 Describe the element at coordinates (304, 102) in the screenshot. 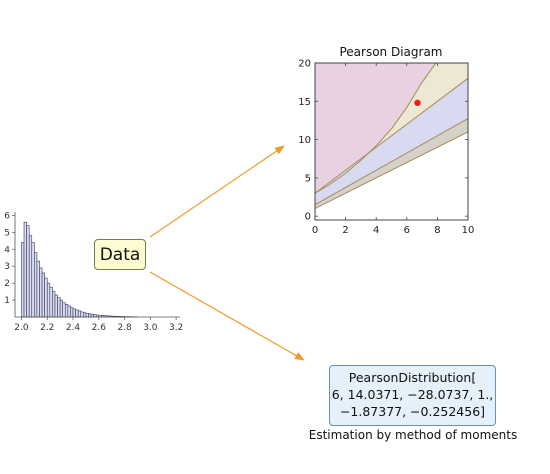

I see `pearson-y-tick-label: 15` at that location.